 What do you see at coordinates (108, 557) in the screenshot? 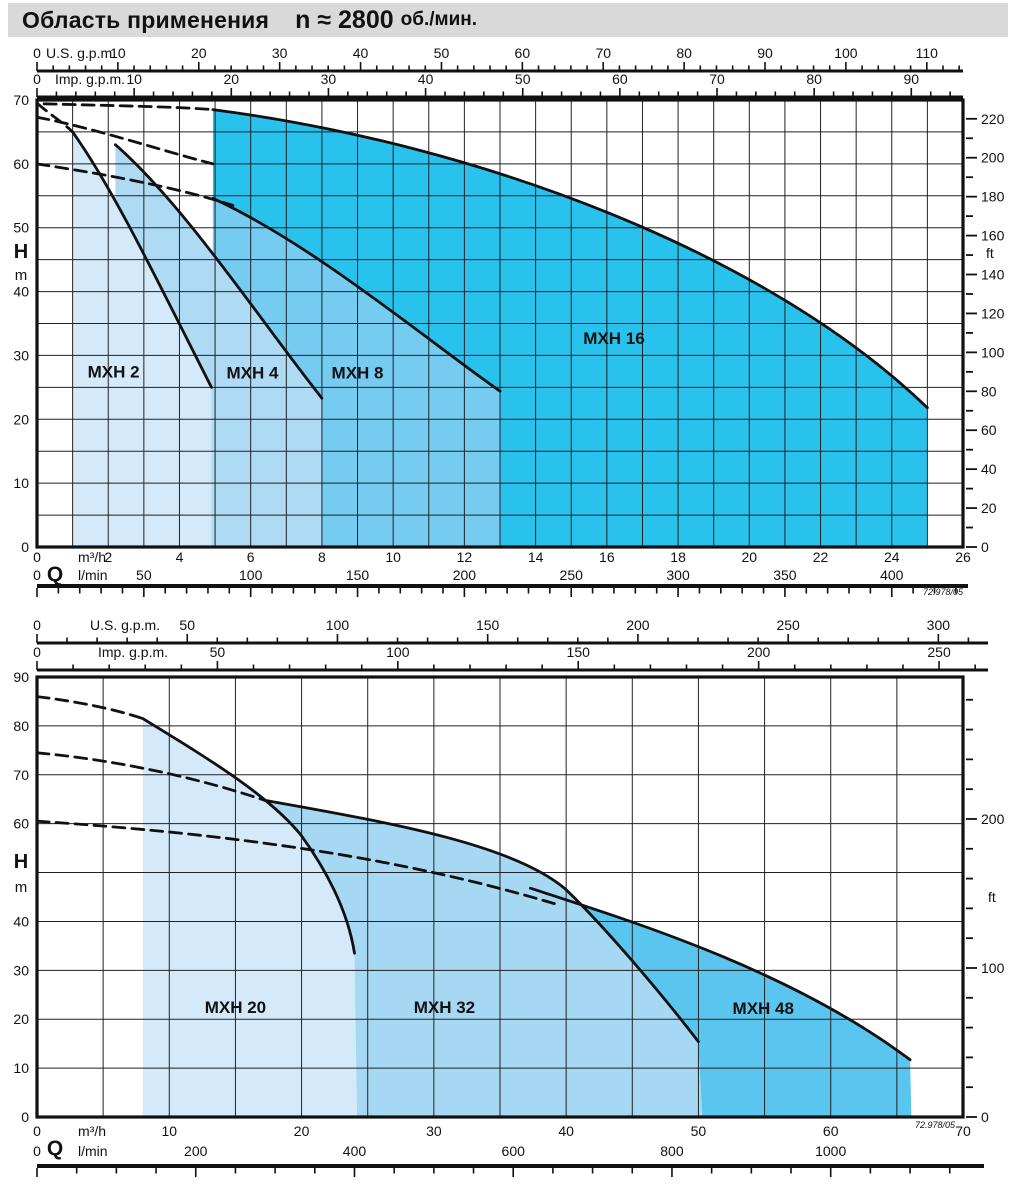
I see `q-tick-label: 2` at bounding box center [108, 557].